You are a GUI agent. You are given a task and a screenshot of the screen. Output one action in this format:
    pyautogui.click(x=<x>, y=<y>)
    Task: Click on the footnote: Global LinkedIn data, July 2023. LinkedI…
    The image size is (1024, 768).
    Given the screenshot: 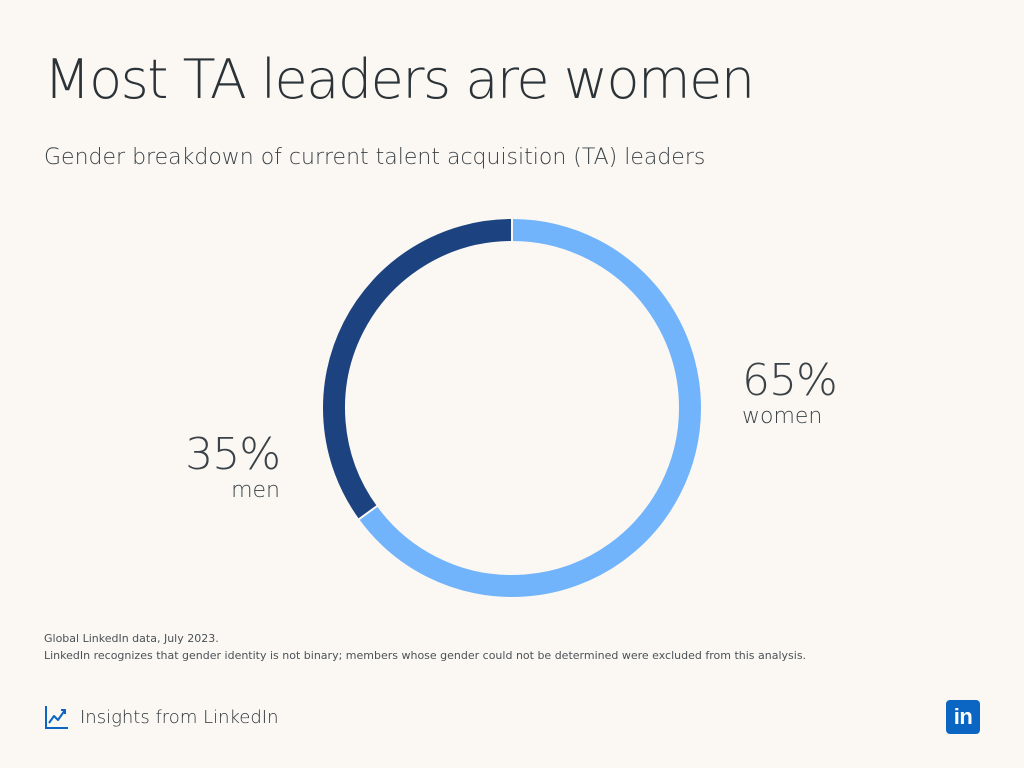 What is the action you would take?
    pyautogui.click(x=425, y=647)
    